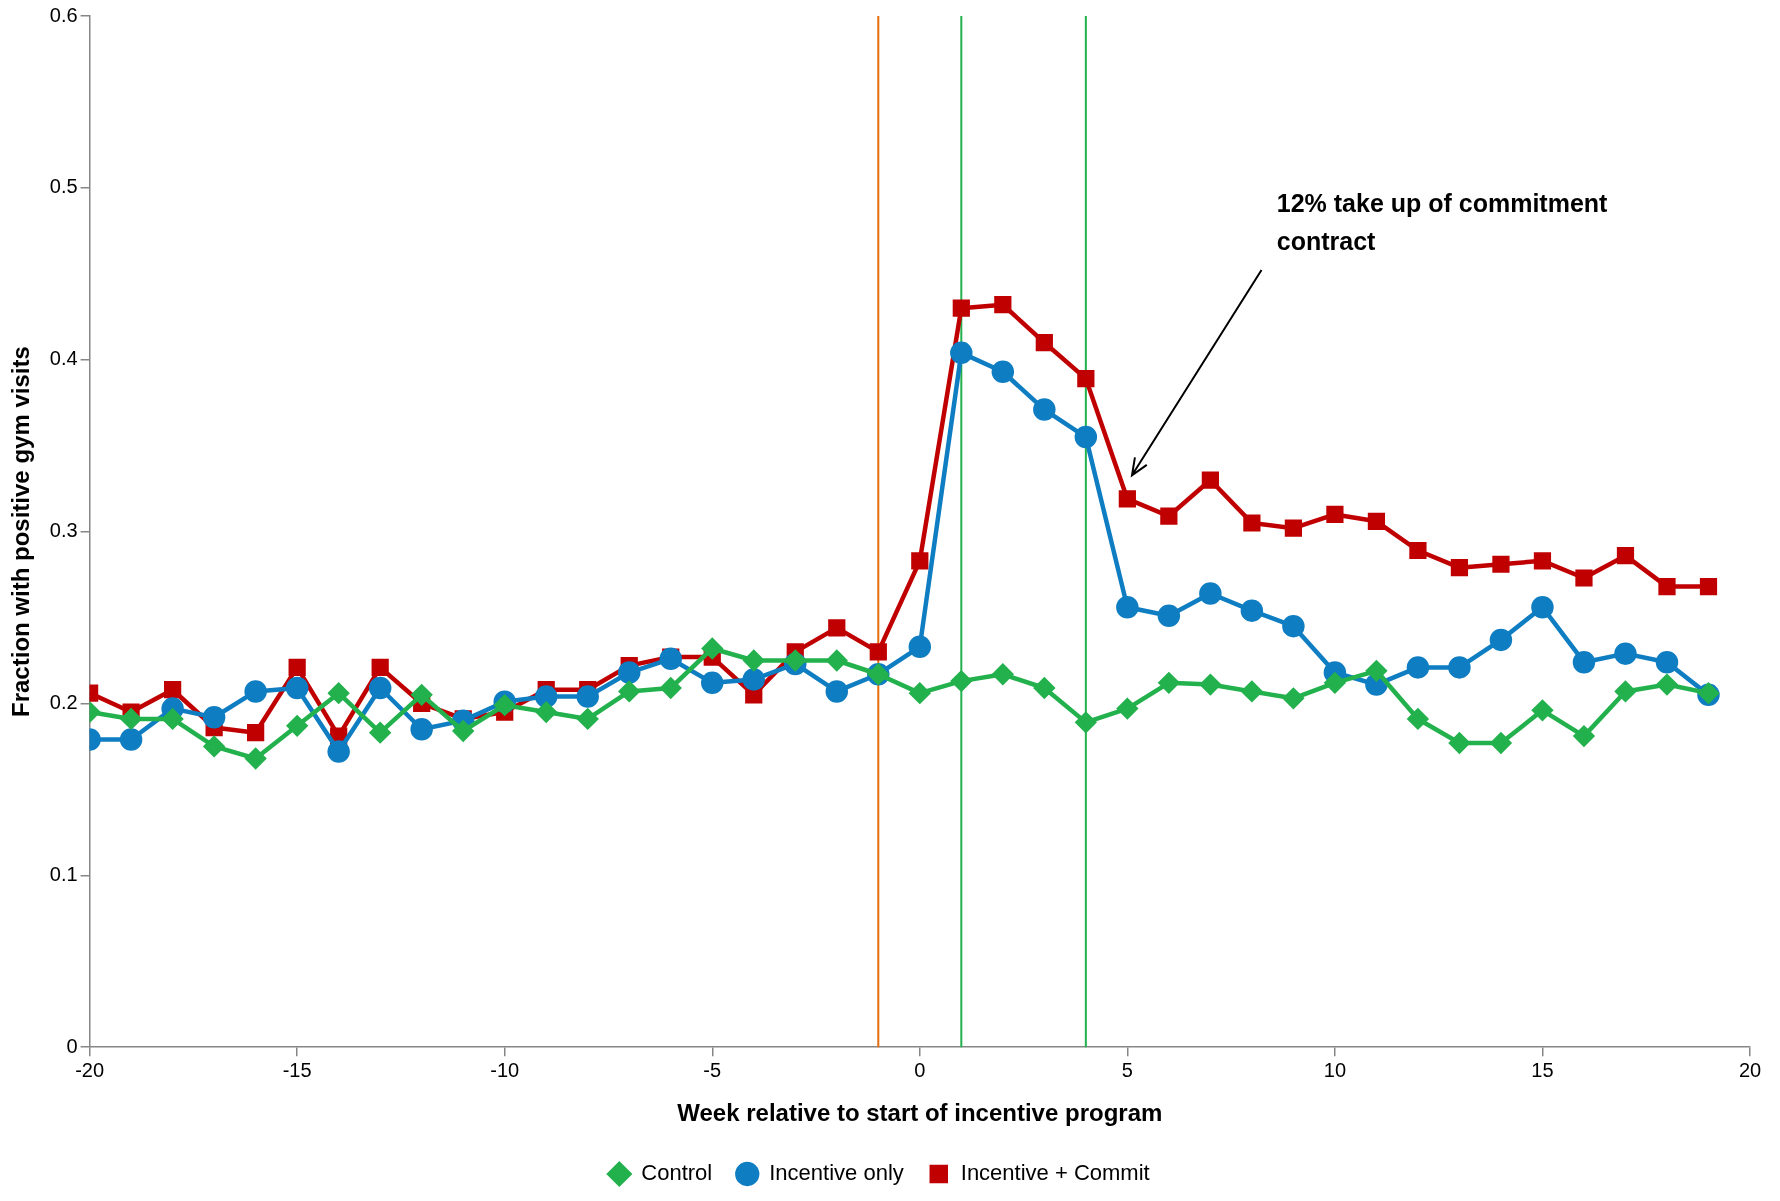  I want to click on x-axis-title: Week relative to start of incentive program, so click(920, 1113).